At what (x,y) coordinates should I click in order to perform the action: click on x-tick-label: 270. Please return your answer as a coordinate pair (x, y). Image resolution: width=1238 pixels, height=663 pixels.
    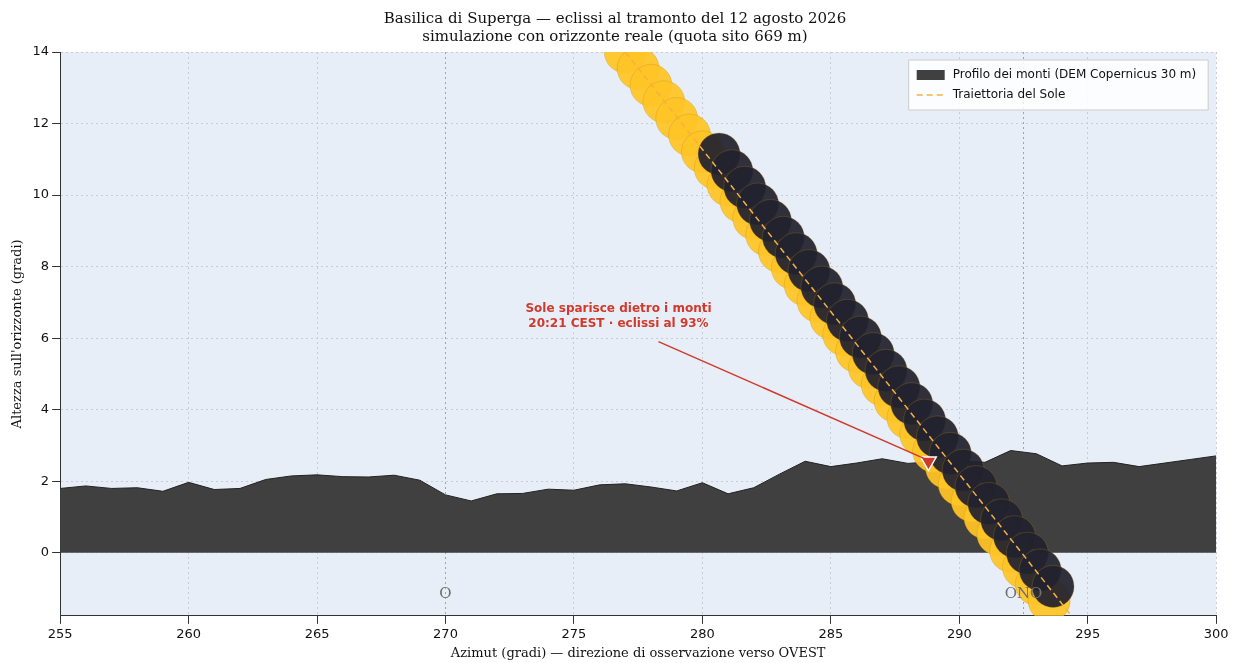
    Looking at the image, I should click on (445, 633).